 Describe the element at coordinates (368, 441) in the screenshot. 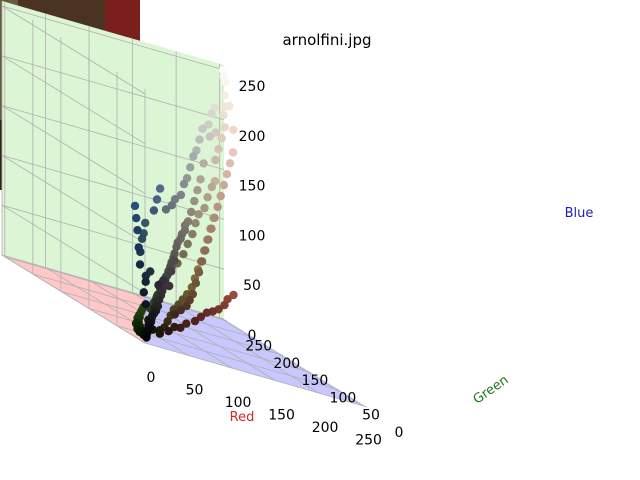

I see `x-tick-label-5: 250` at that location.